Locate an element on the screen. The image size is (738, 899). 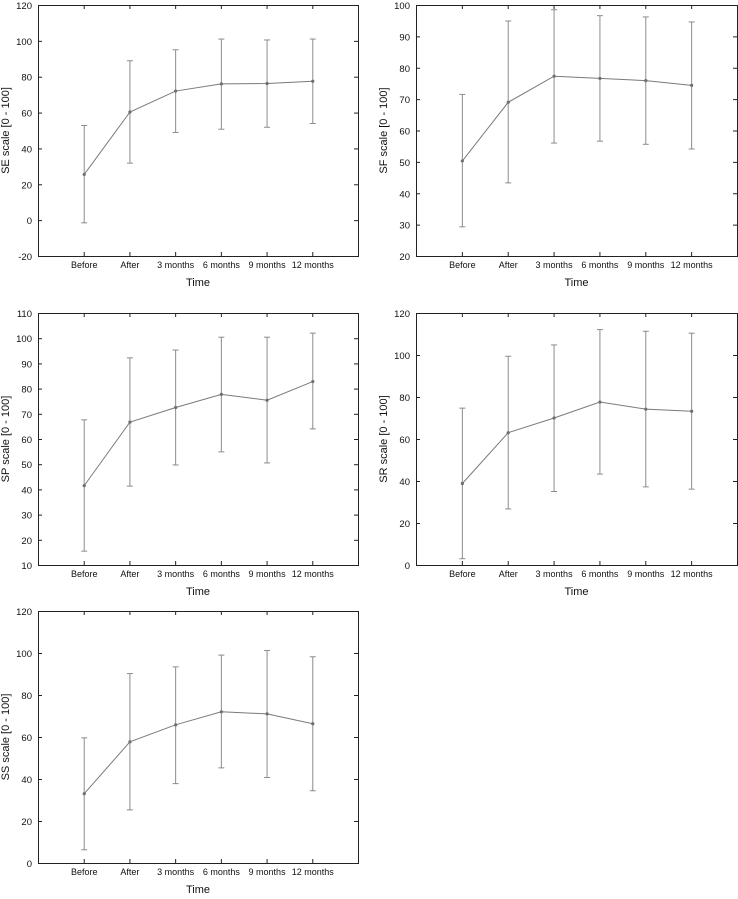
y-axis-label: SP scale [0 - 100] is located at coordinates (6, 439).